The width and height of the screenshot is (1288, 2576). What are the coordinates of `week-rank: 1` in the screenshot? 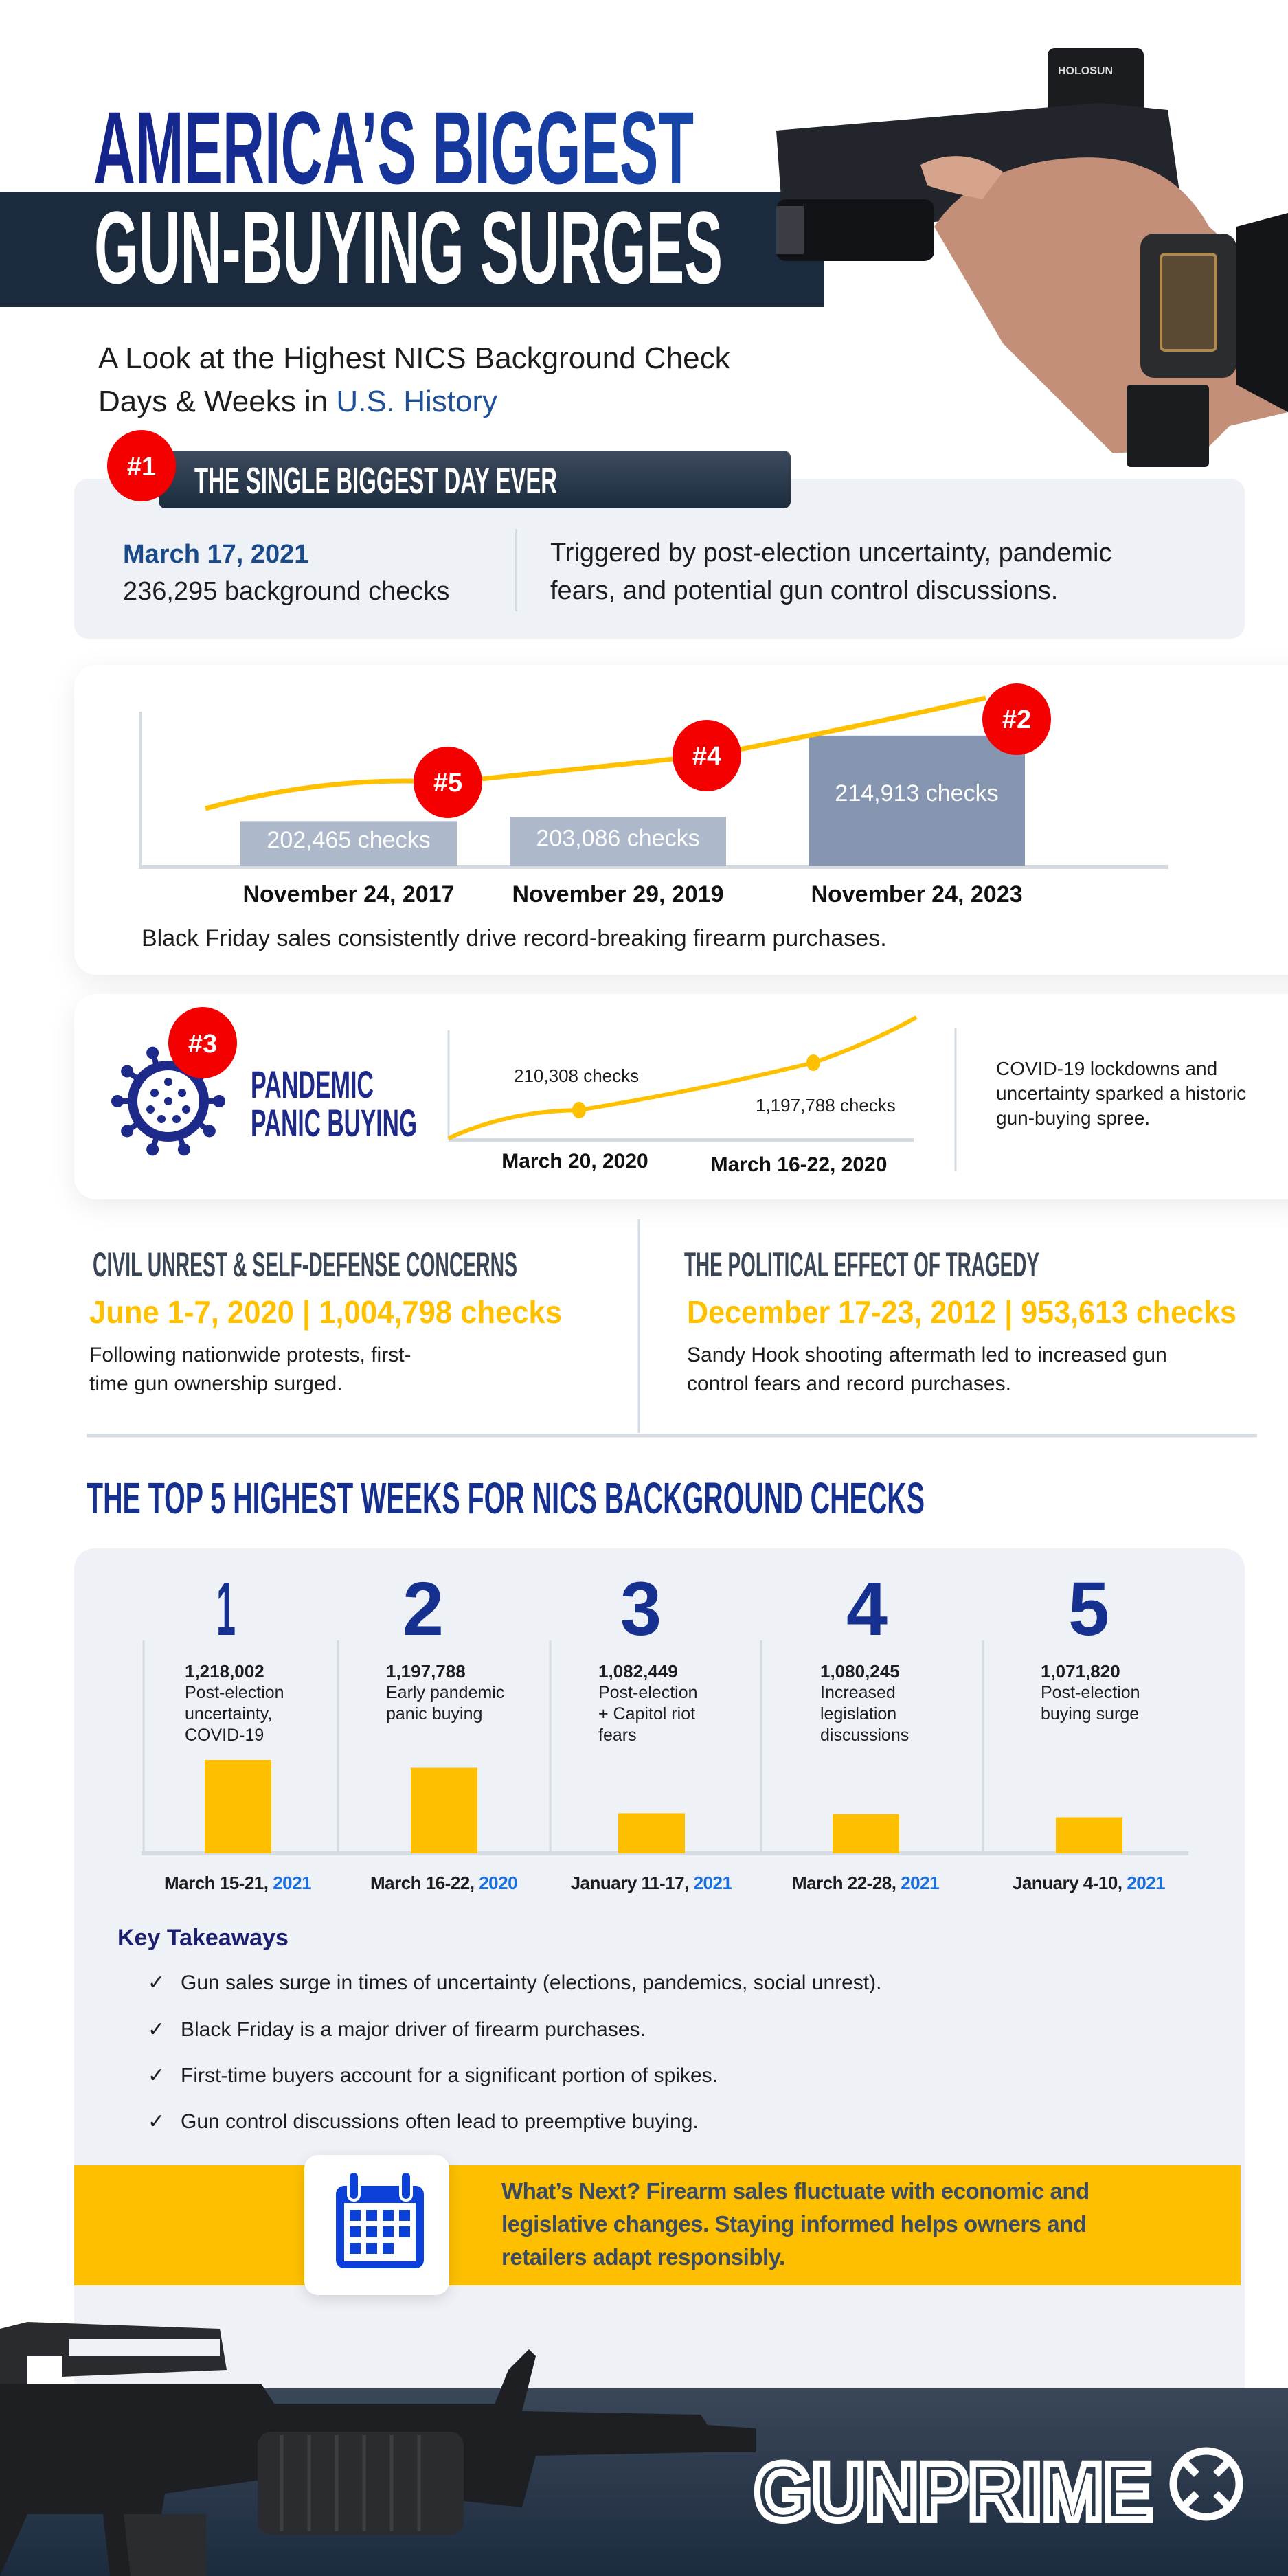 It's located at (226, 1609).